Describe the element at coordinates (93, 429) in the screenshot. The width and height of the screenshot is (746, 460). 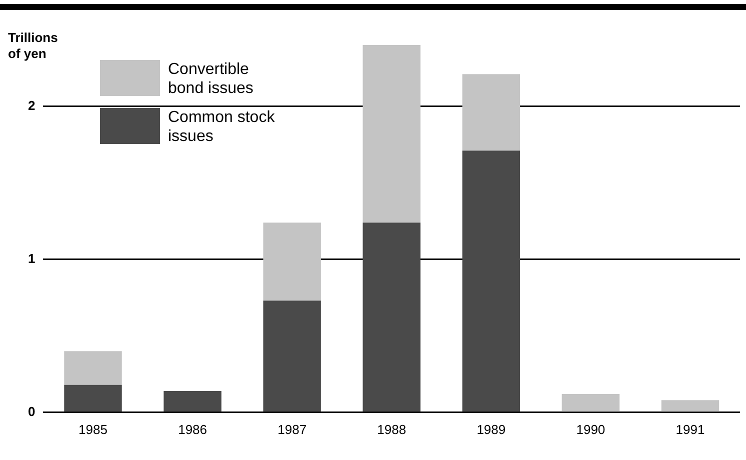
I see `x-tick-label: 1985` at that location.